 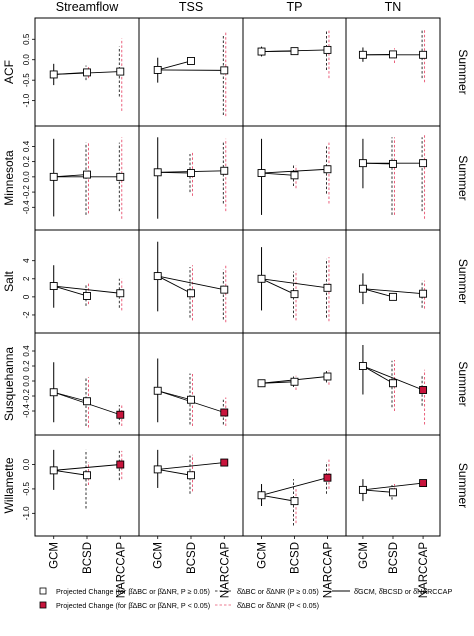 I want to click on legend-black-dashed-label: δ̂ΔBC or δ̂ΔNR (P ≥ 0.05), so click(x=278, y=591).